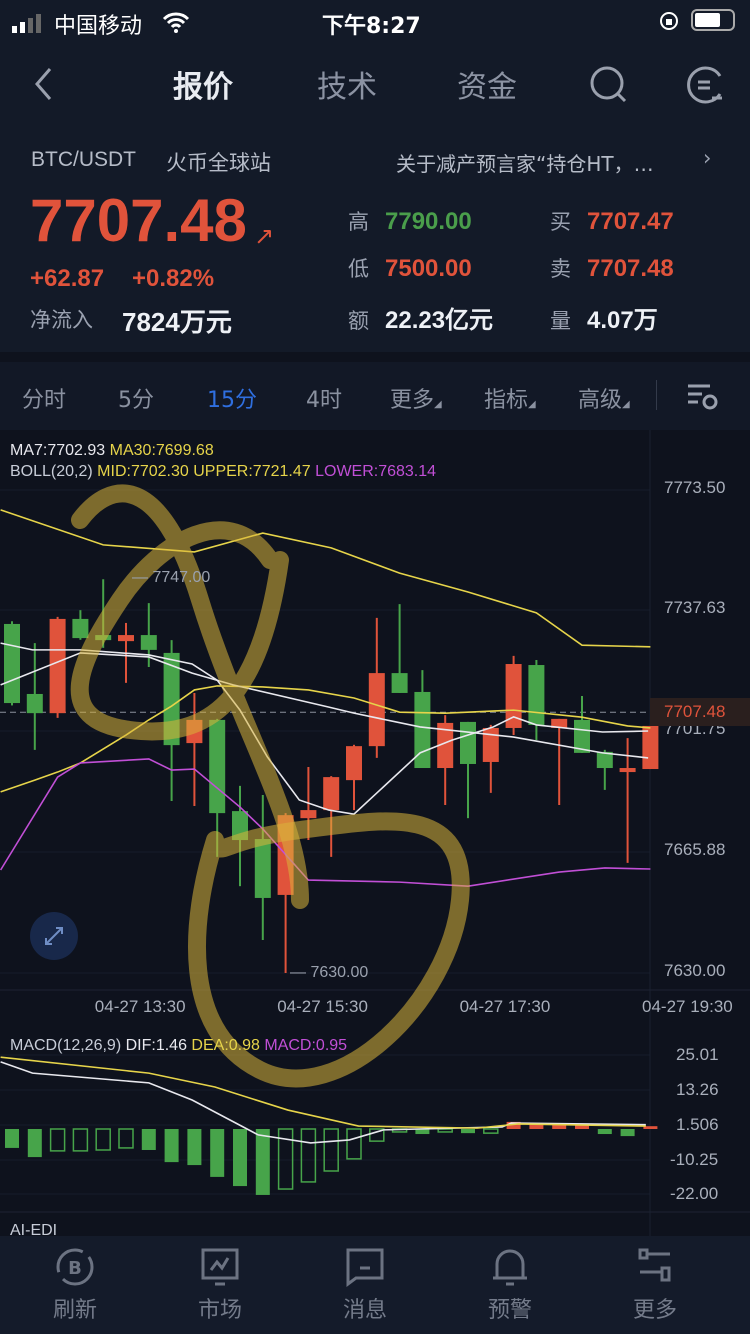 Image resolution: width=750 pixels, height=1334 pixels. Describe the element at coordinates (44, 84) in the screenshot. I see `back-icon` at that location.